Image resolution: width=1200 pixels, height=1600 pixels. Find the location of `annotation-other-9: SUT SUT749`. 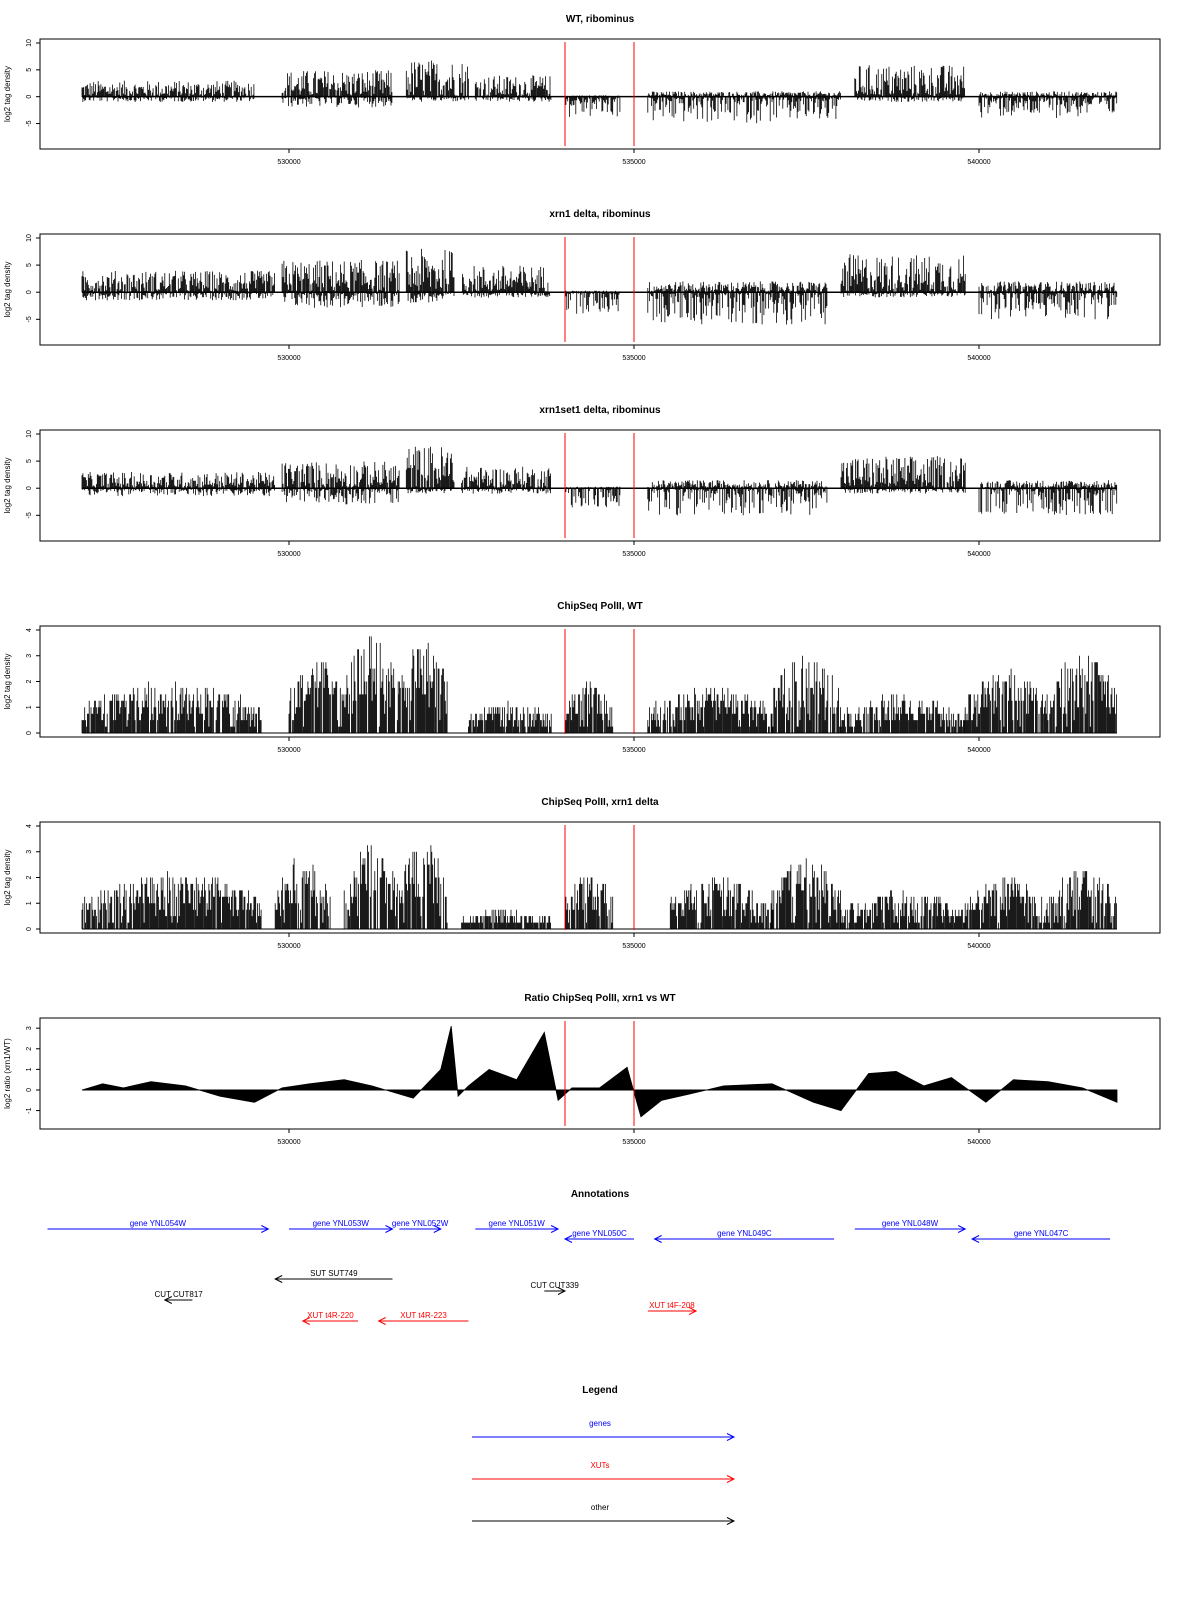

annotation-other-9: SUT SUT749 is located at coordinates (333, 1276).